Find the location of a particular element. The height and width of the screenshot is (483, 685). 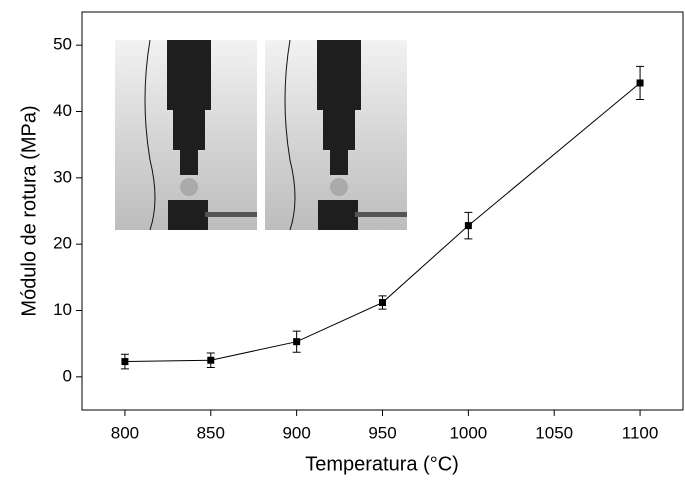

x-tick-label: 800 is located at coordinates (125, 432).